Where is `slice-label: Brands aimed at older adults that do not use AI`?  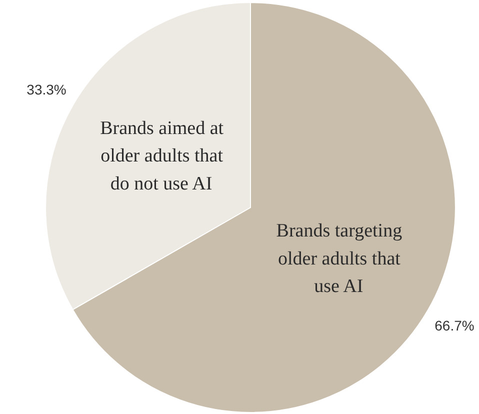 slice-label: Brands aimed at older adults that do not use AI is located at coordinates (162, 156).